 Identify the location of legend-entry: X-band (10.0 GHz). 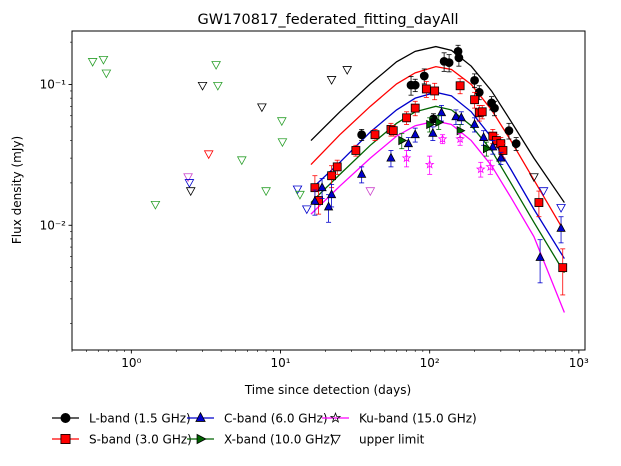
(260, 440).